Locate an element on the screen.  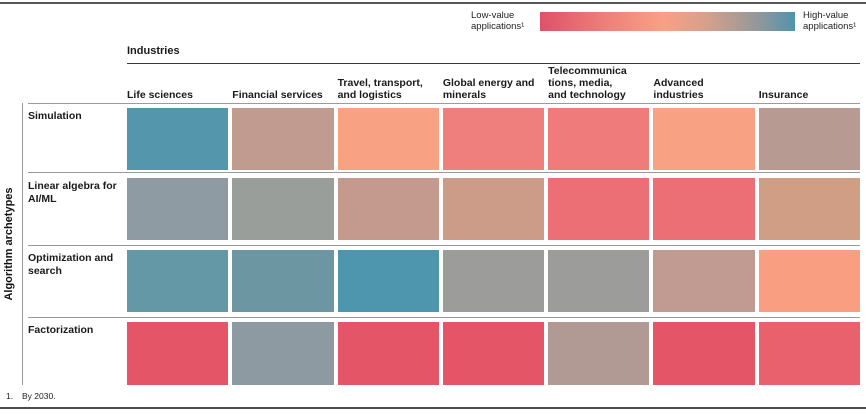
top-rule is located at coordinates (433, 3).